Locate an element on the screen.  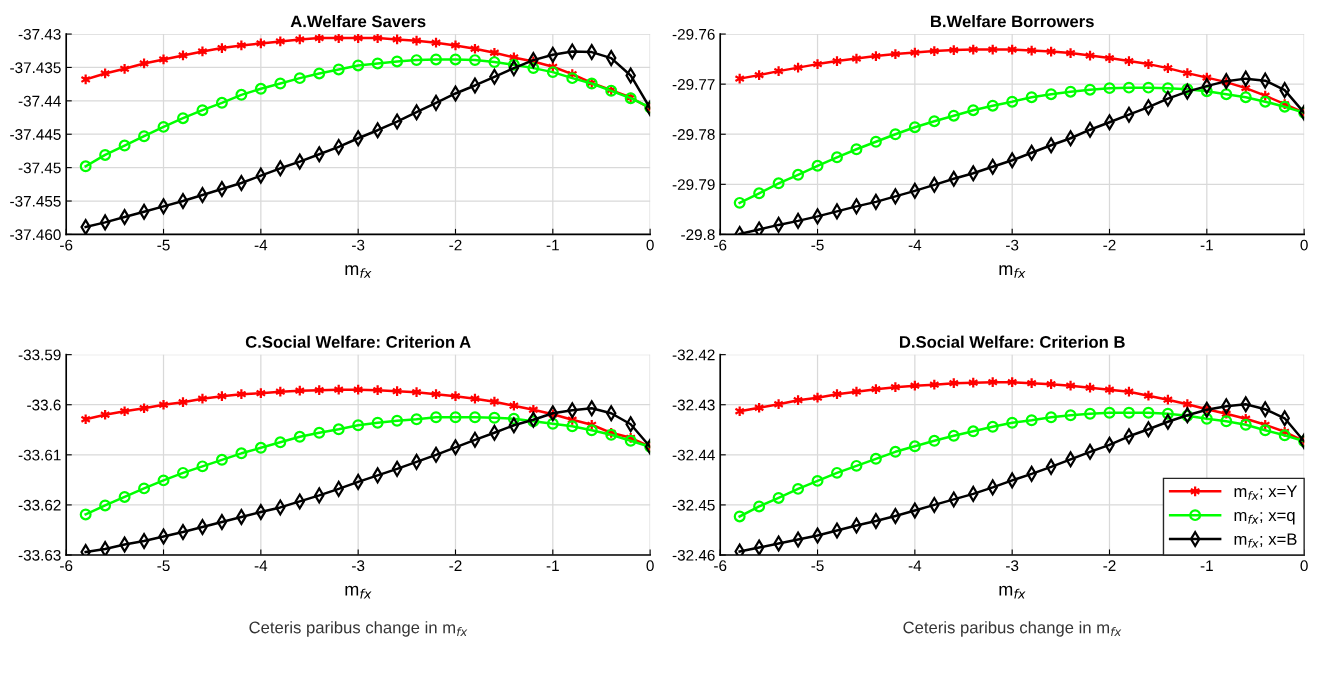
chart-title: D.Social Welfare: Criterion B is located at coordinates (1012, 341).